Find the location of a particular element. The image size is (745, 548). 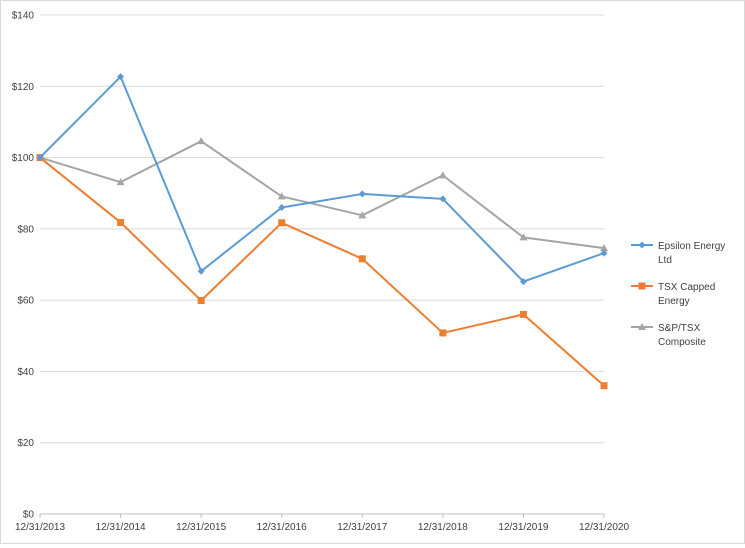

y-tick-label: $20 is located at coordinates (25, 443).